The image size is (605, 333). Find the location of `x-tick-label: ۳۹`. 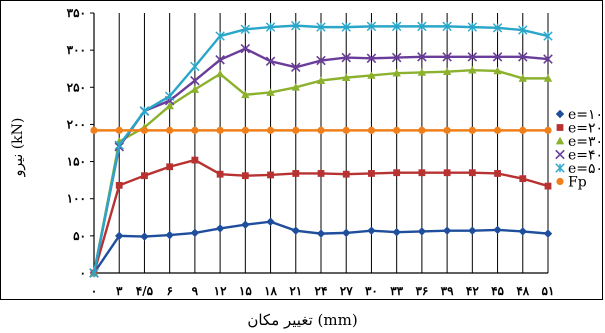

x-tick-label: ۳۹ is located at coordinates (447, 291).